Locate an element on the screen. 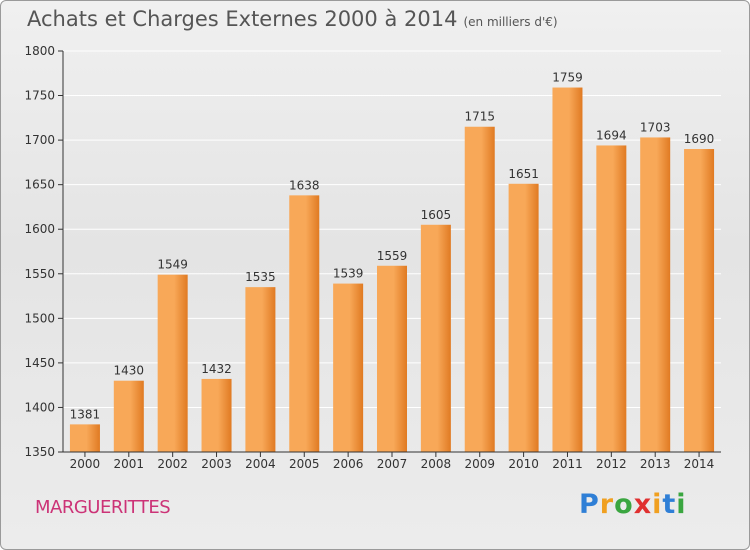 Image resolution: width=750 pixels, height=550 pixels. y-tick-label: 1650 is located at coordinates (39, 185).